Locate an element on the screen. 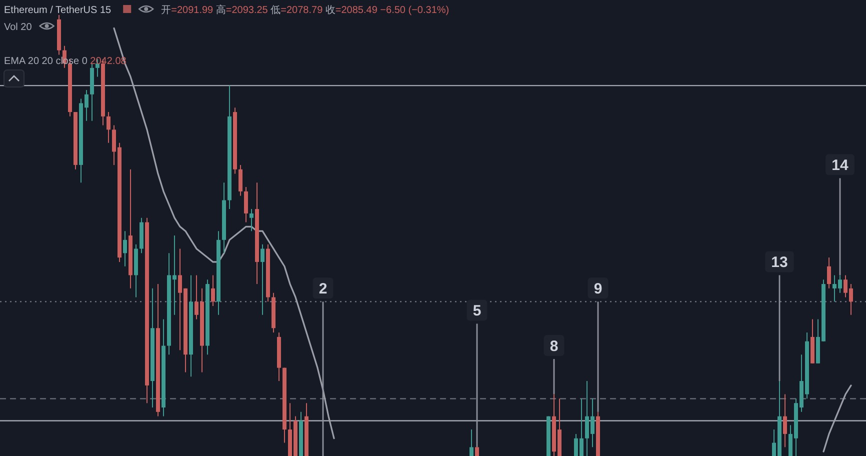 This screenshot has width=866, height=456. series-label: 14 is located at coordinates (840, 165).